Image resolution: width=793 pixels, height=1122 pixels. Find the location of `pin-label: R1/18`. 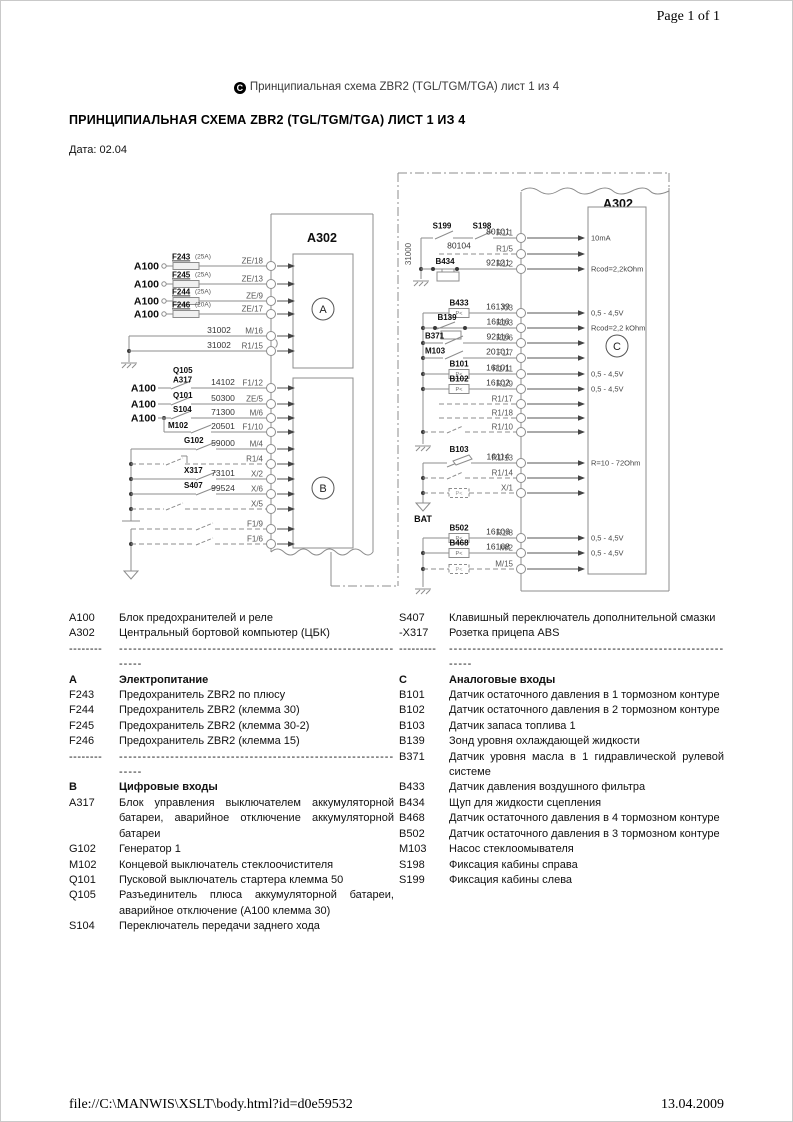

pin-label: R1/18 is located at coordinates (503, 413).